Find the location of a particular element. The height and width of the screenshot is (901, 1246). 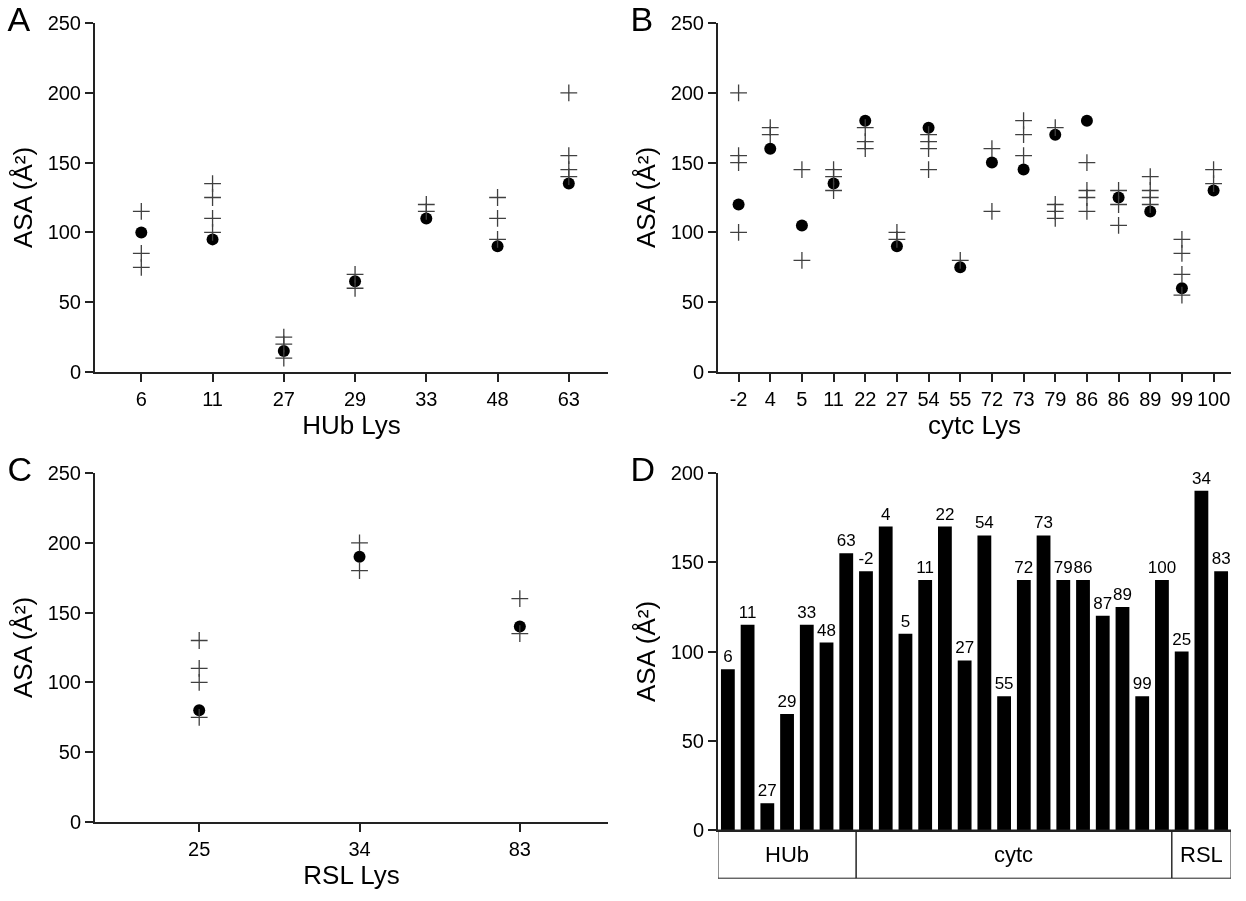

x-tick-label: 63 is located at coordinates (568, 399).